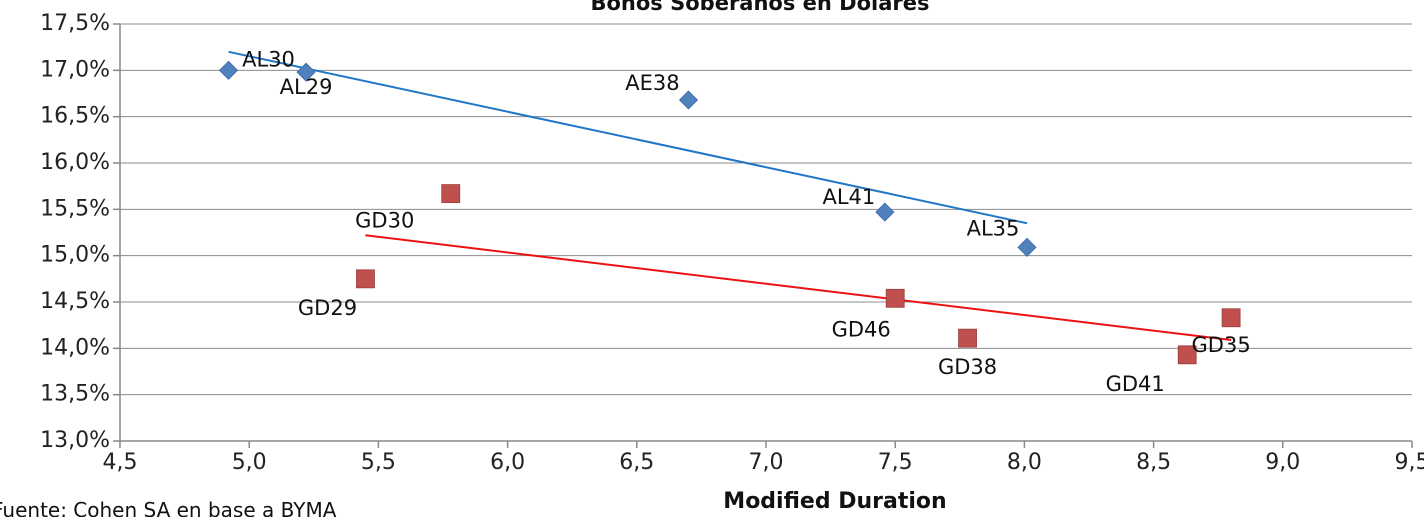 The width and height of the screenshot is (1424, 517). What do you see at coordinates (327, 308) in the screenshot?
I see `point-label-gd29: GD29` at bounding box center [327, 308].